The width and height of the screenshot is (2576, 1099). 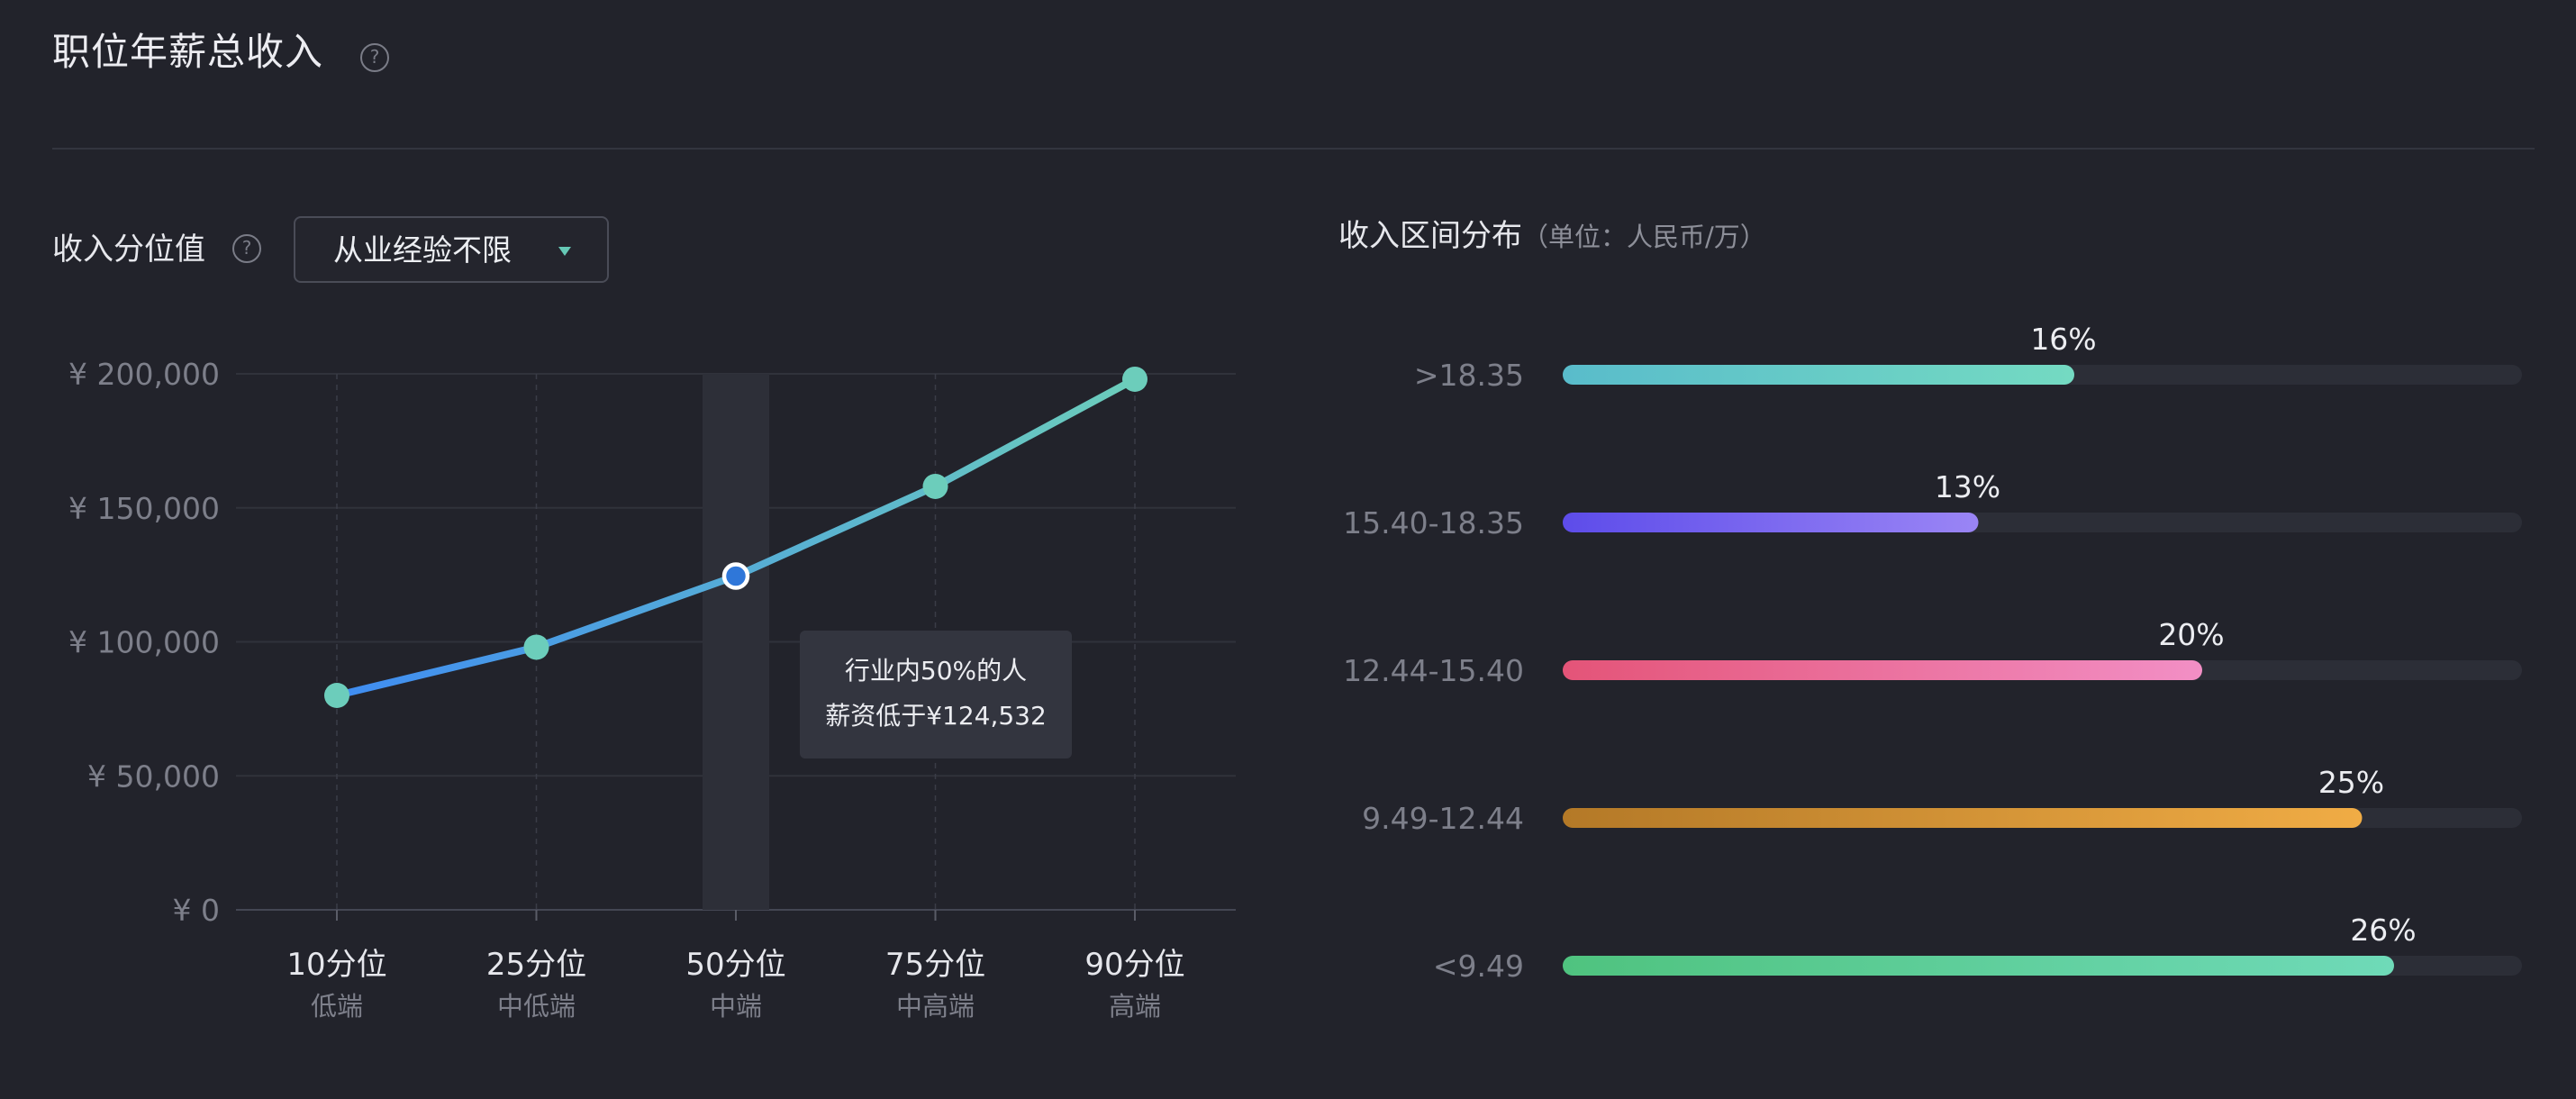 What do you see at coordinates (153, 776) in the screenshot?
I see `y-tick-label: ¥ 50,000` at bounding box center [153, 776].